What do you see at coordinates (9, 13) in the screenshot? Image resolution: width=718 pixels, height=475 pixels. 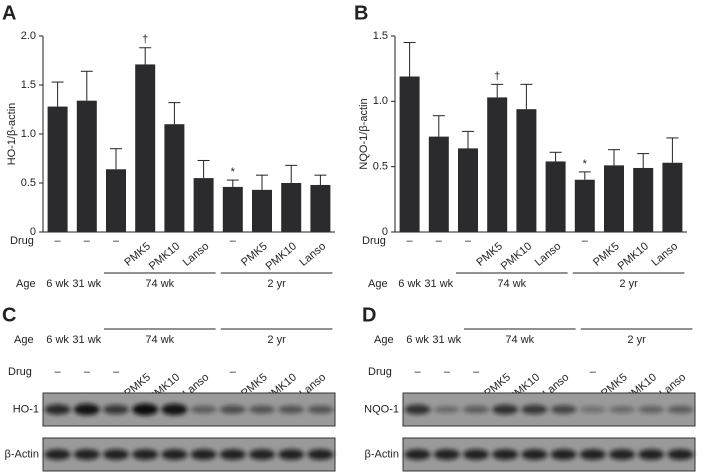 I see `panel-letter: A` at bounding box center [9, 13].